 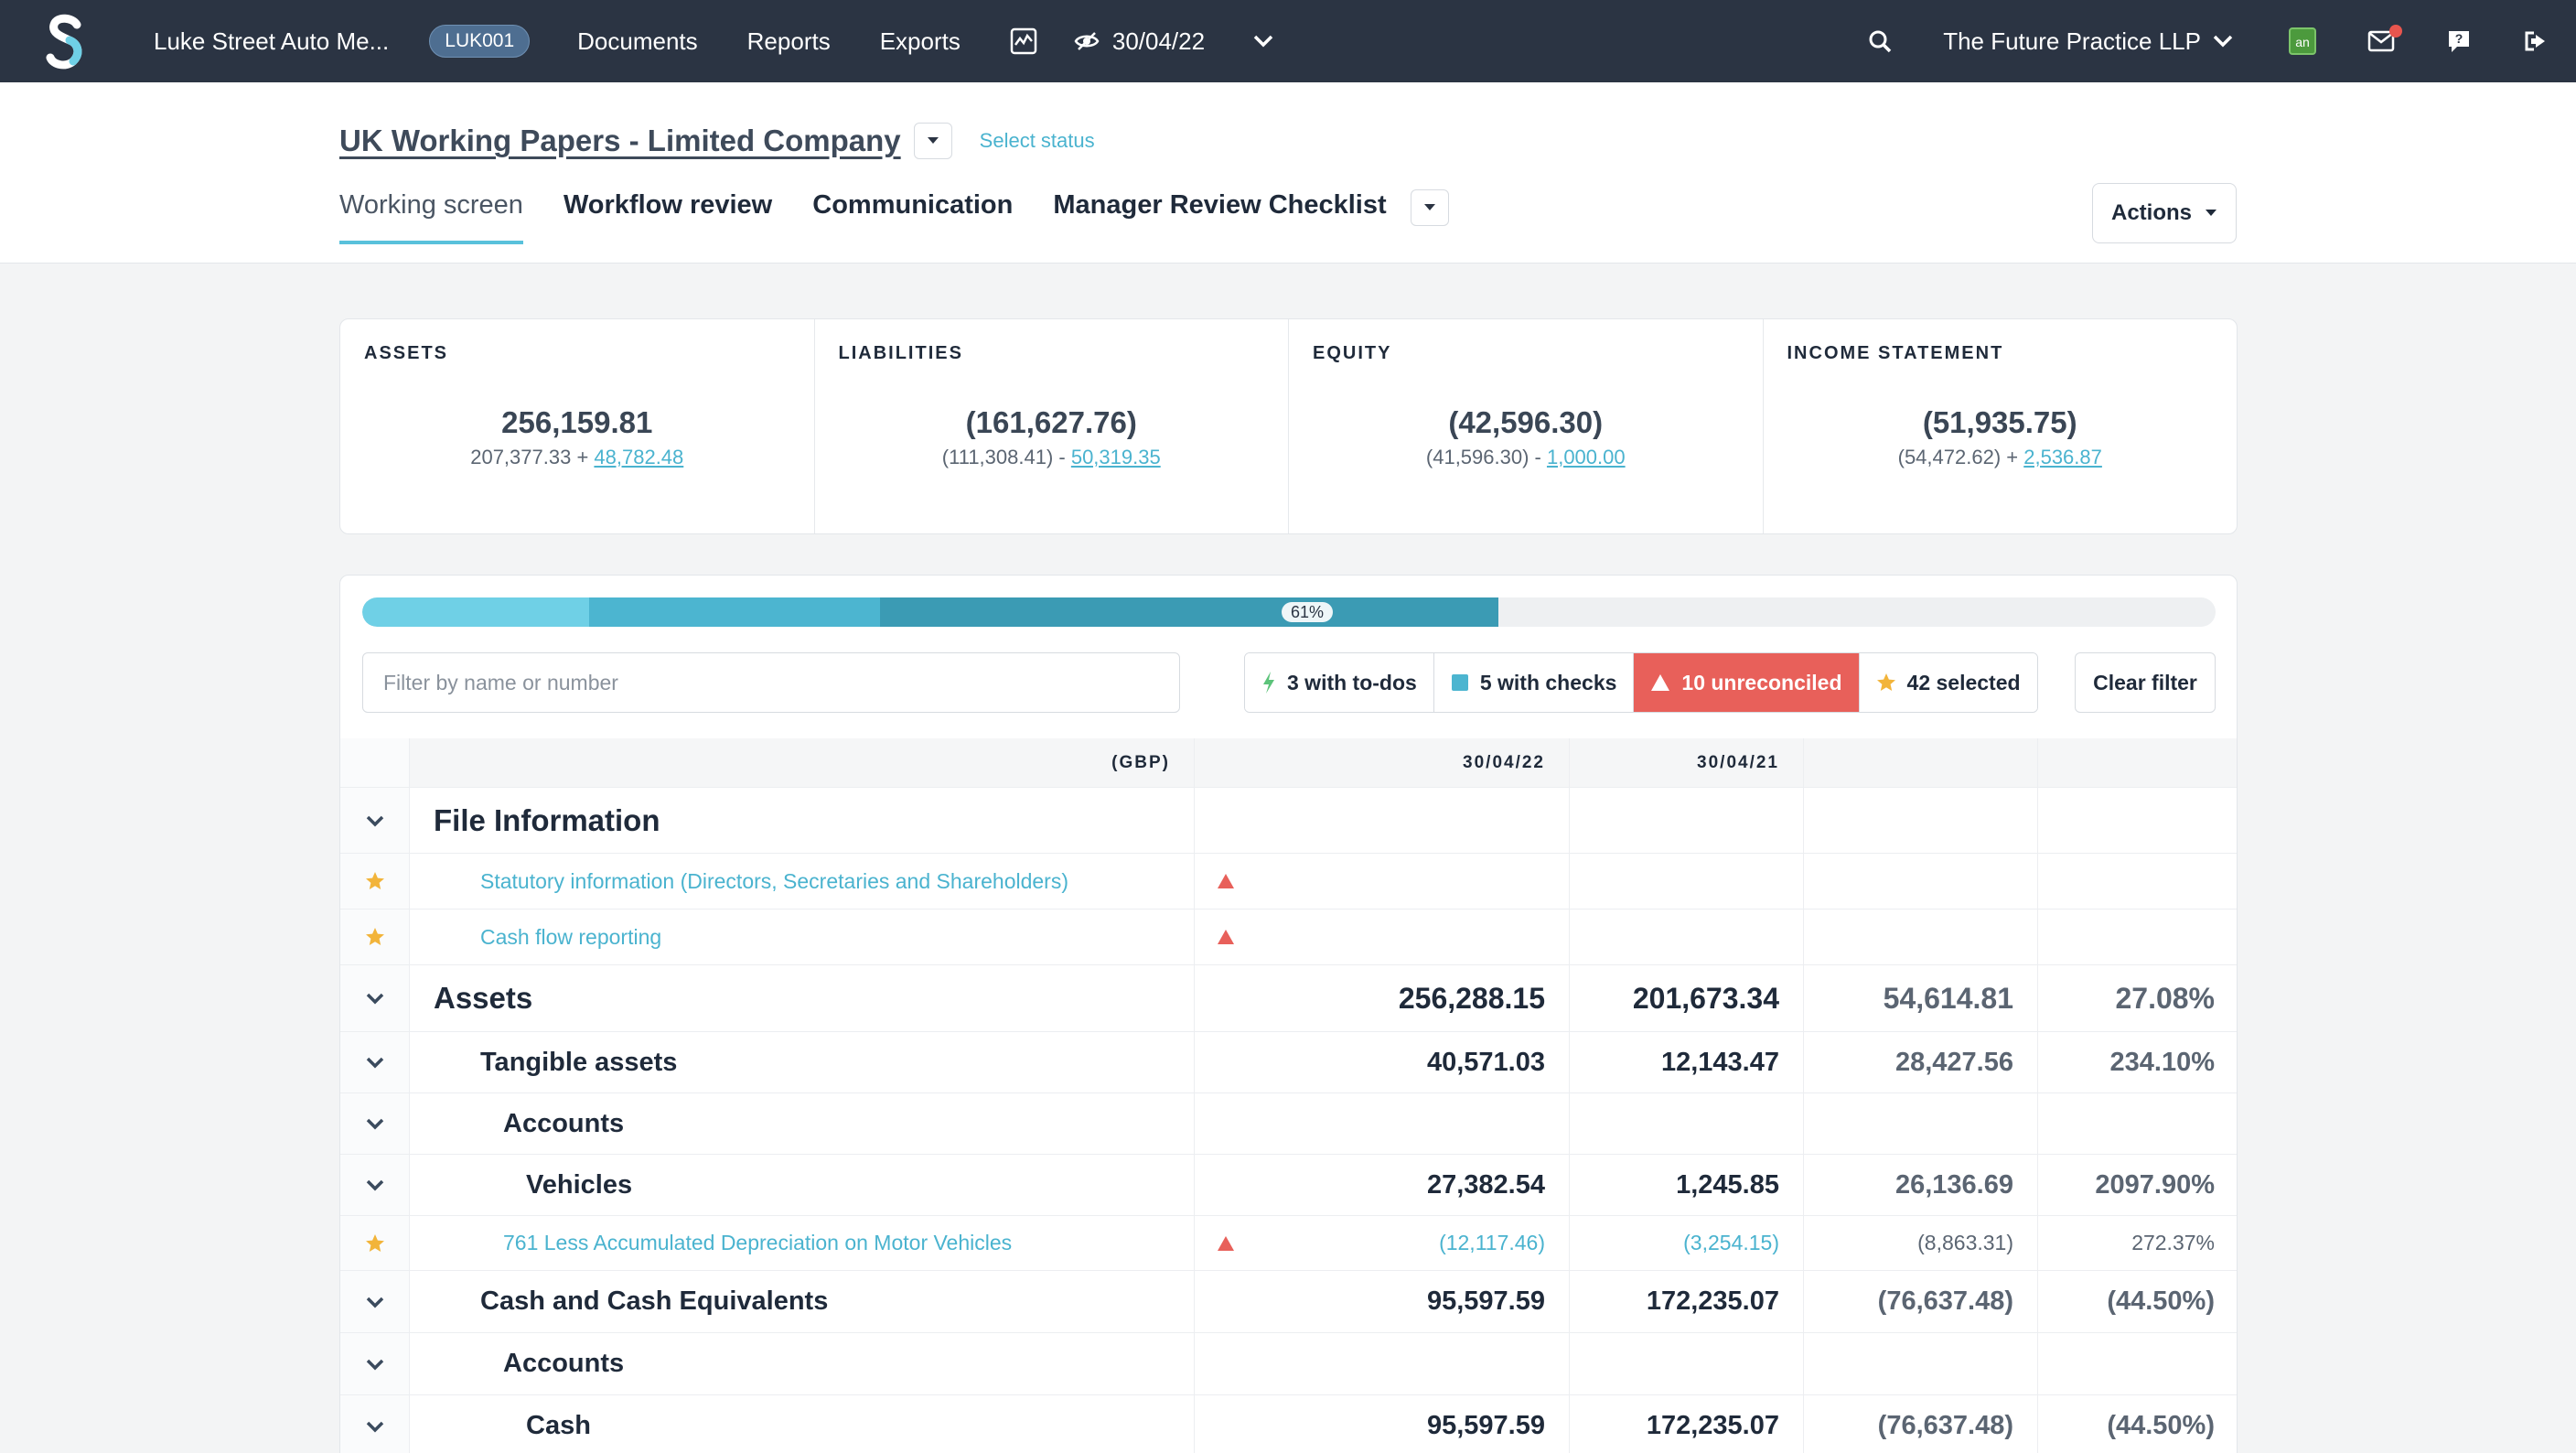 What do you see at coordinates (1948, 682) in the screenshot?
I see `selected-filter: 42 selected` at bounding box center [1948, 682].